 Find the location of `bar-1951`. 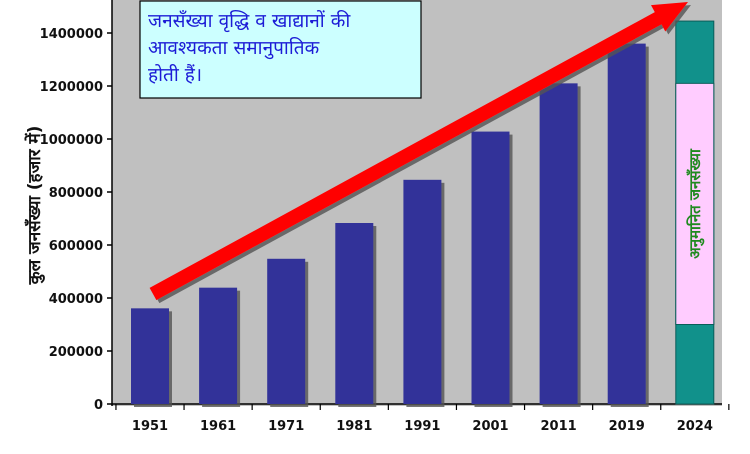

bar-1951 is located at coordinates (150, 356).